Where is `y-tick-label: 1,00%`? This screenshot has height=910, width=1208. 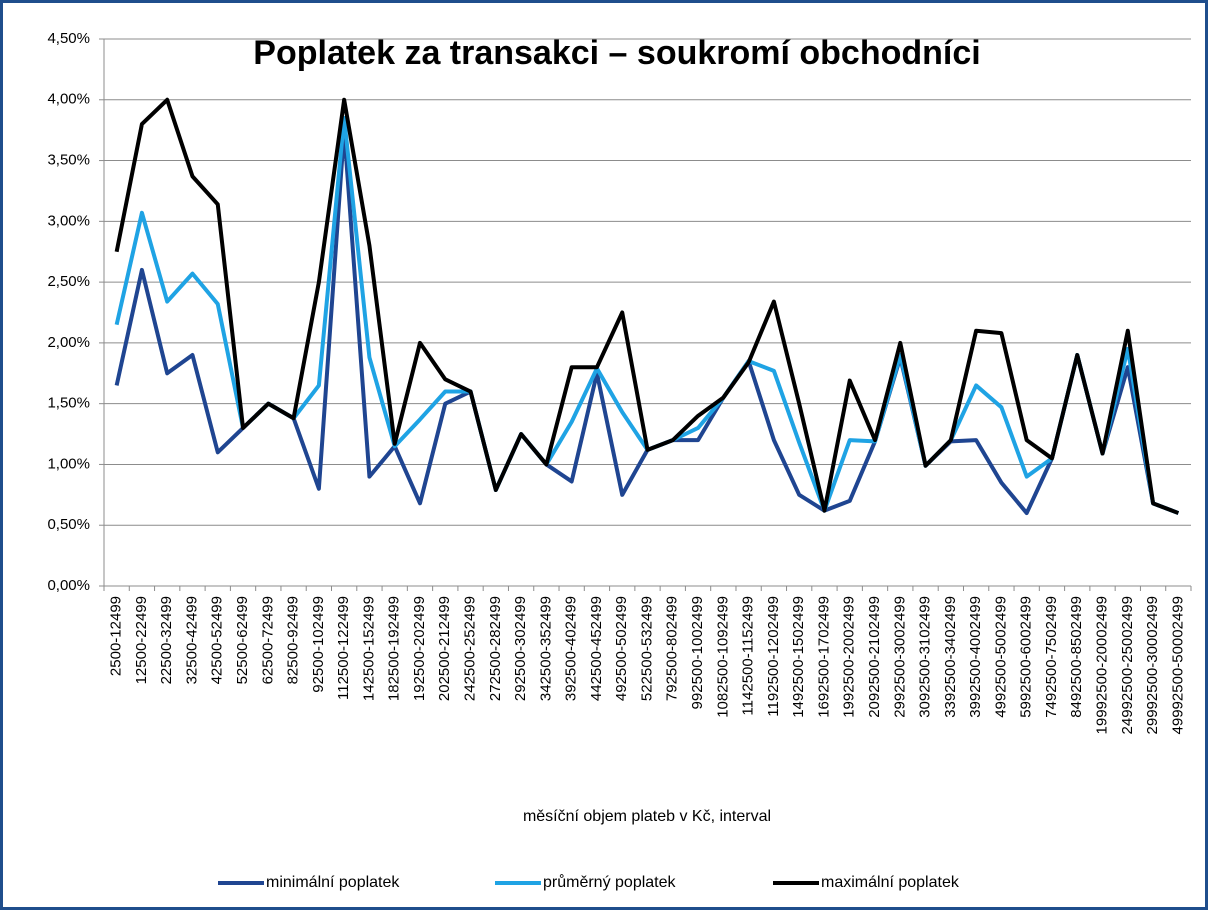
y-tick-label: 1,00% is located at coordinates (68, 463).